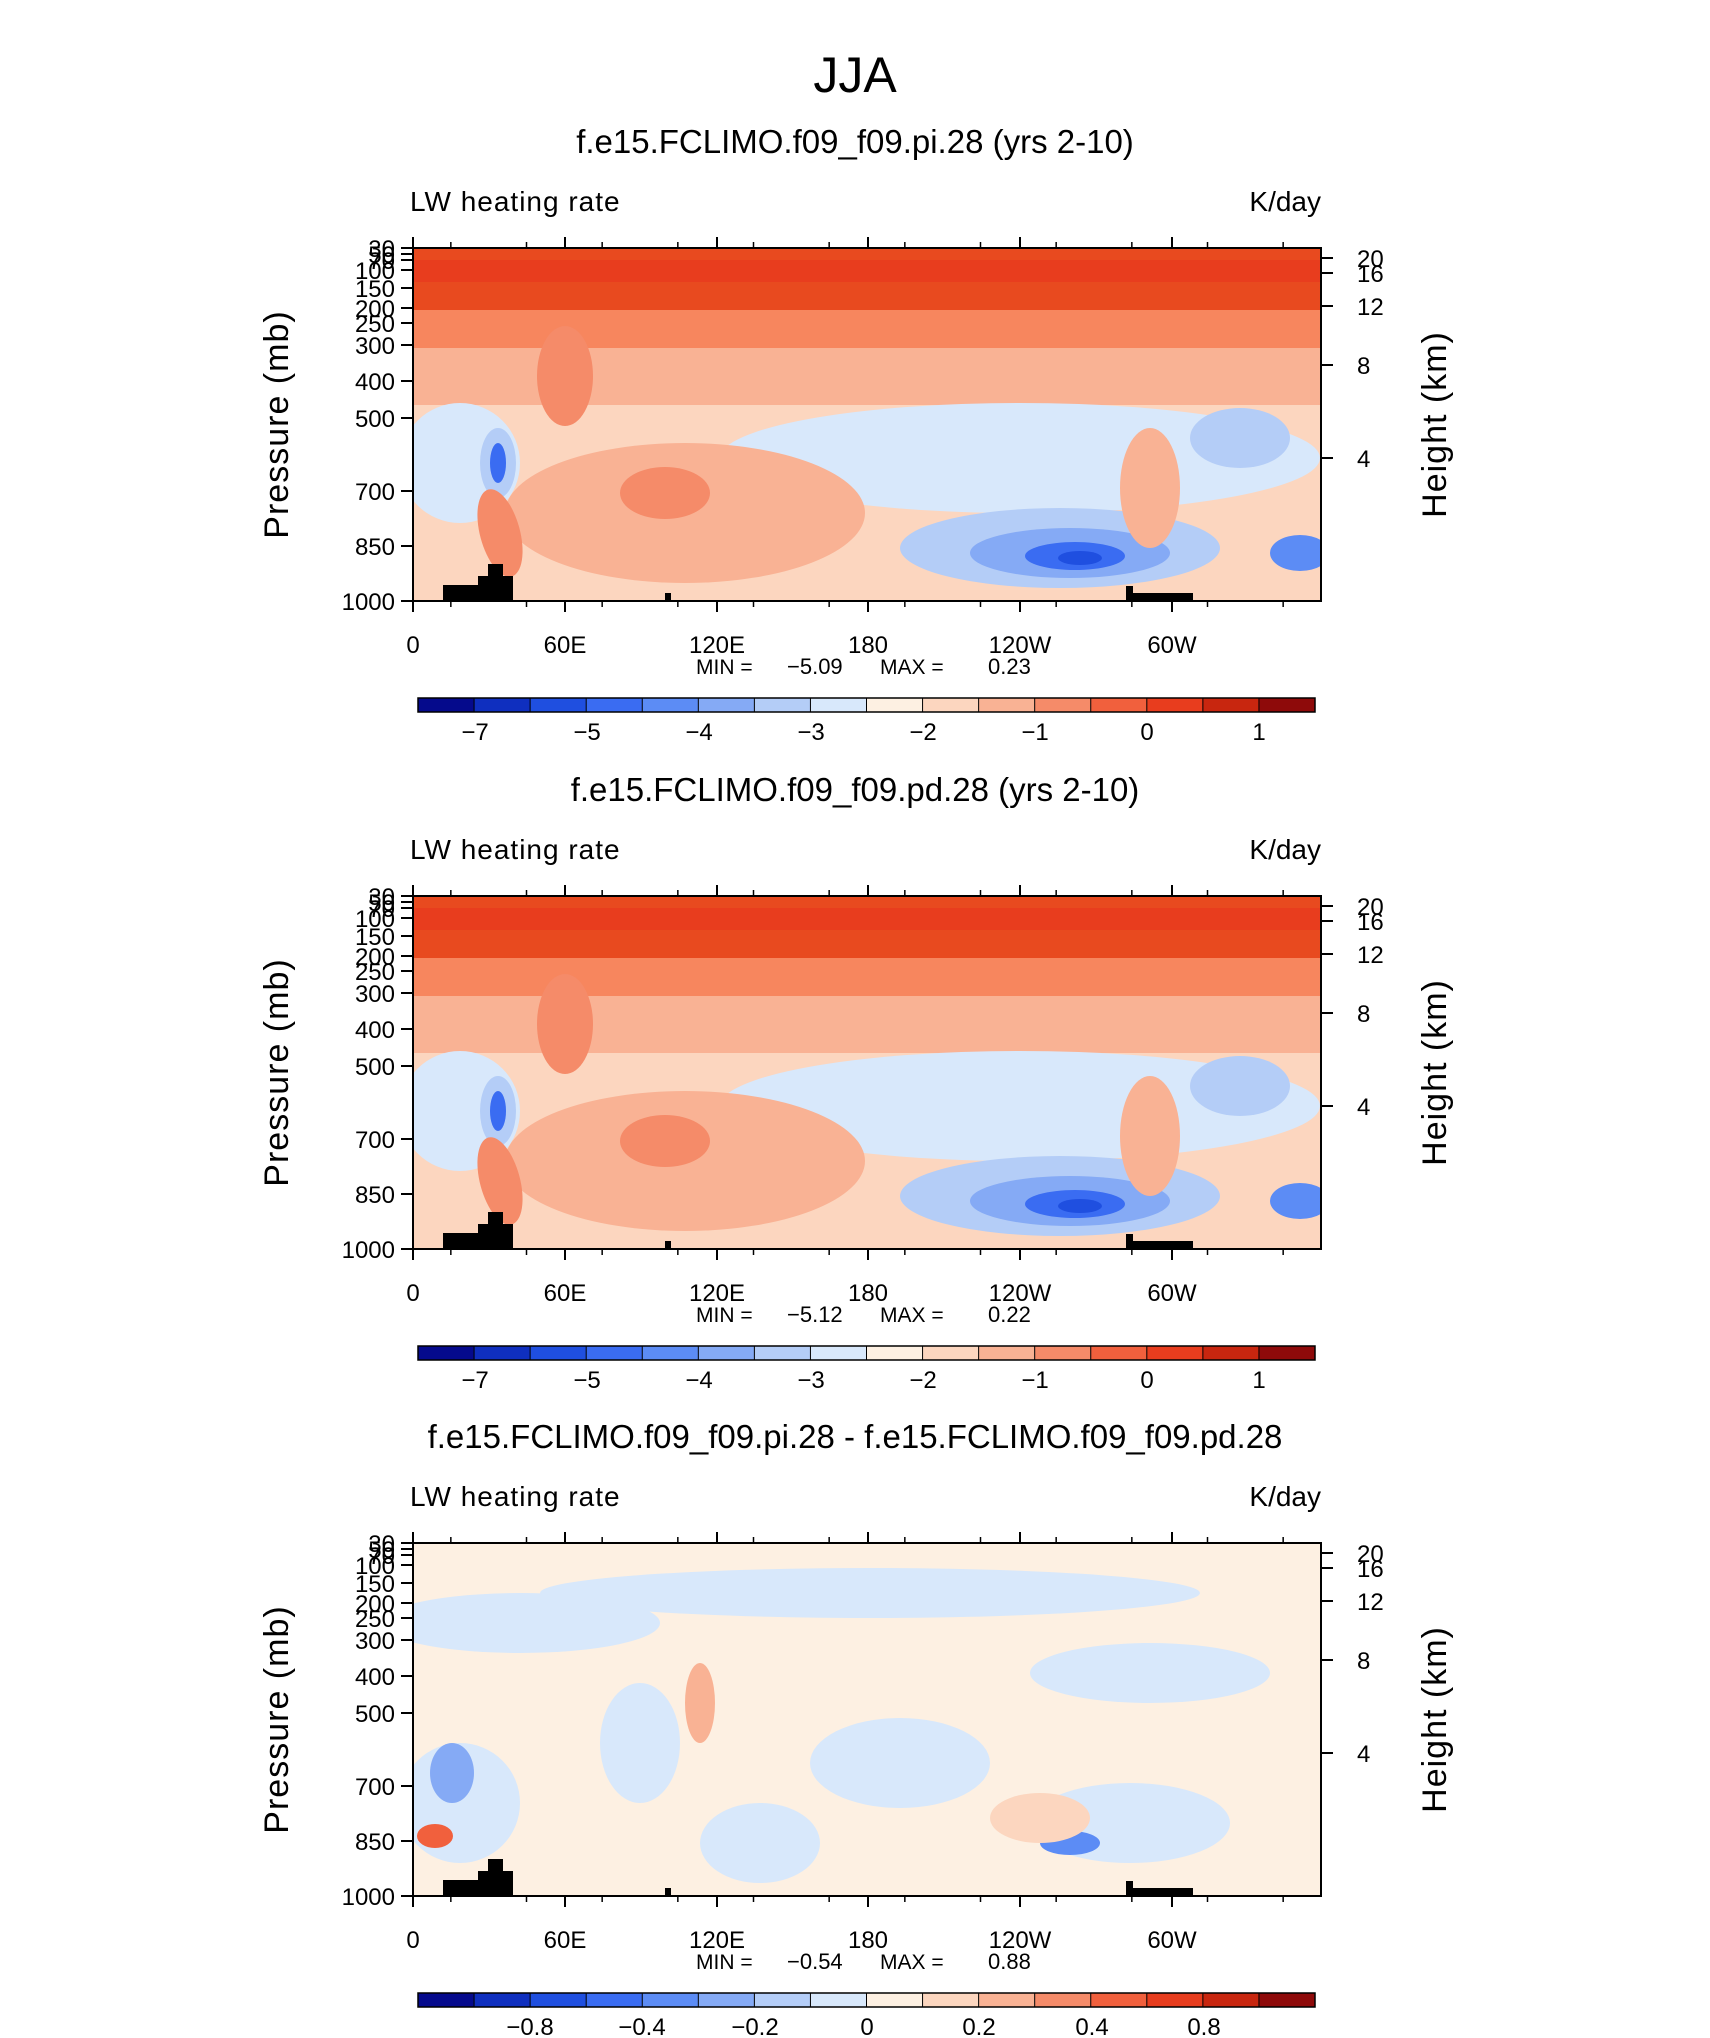 The width and height of the screenshot is (1710, 2038). Describe the element at coordinates (815, 1961) in the screenshot. I see `min-value: −0.54` at that location.